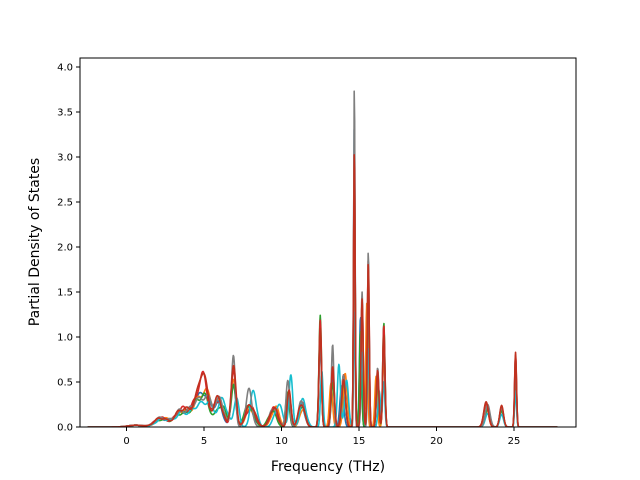  I want to click on y-tick-label: 4.0, so click(65, 68).